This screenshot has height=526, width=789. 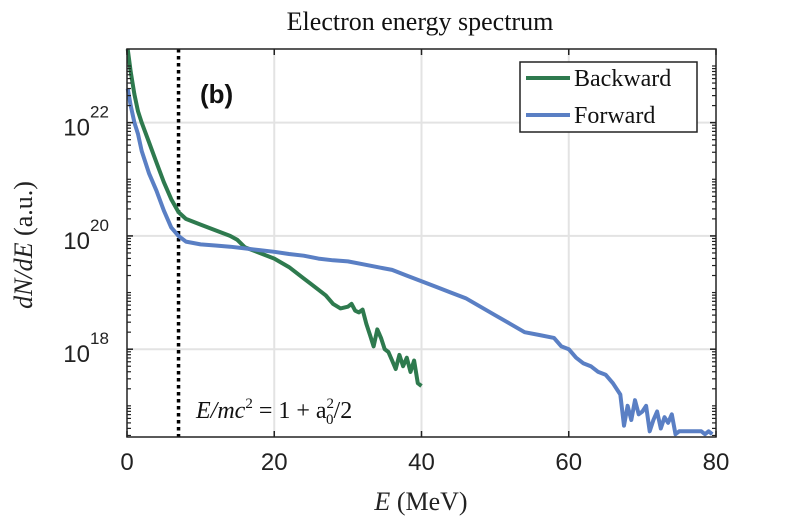 I want to click on annotation-lhs: E/mc, so click(x=220, y=411).